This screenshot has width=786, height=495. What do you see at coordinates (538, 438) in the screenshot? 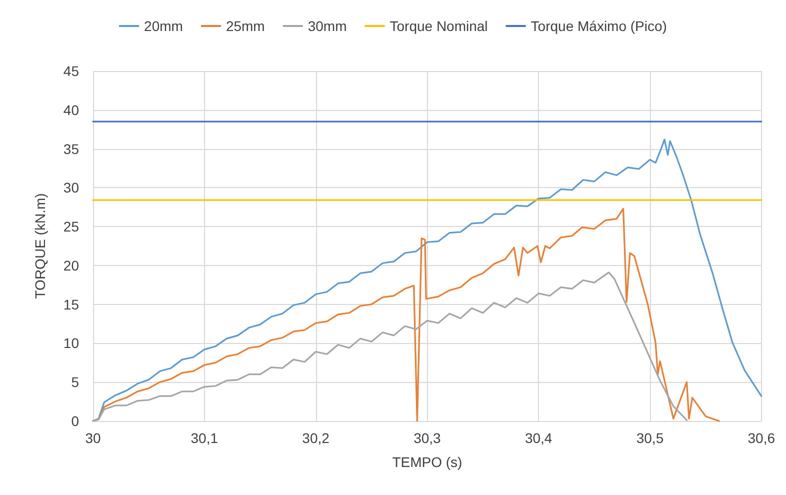
I see `x-tick-label: 30,4` at bounding box center [538, 438].